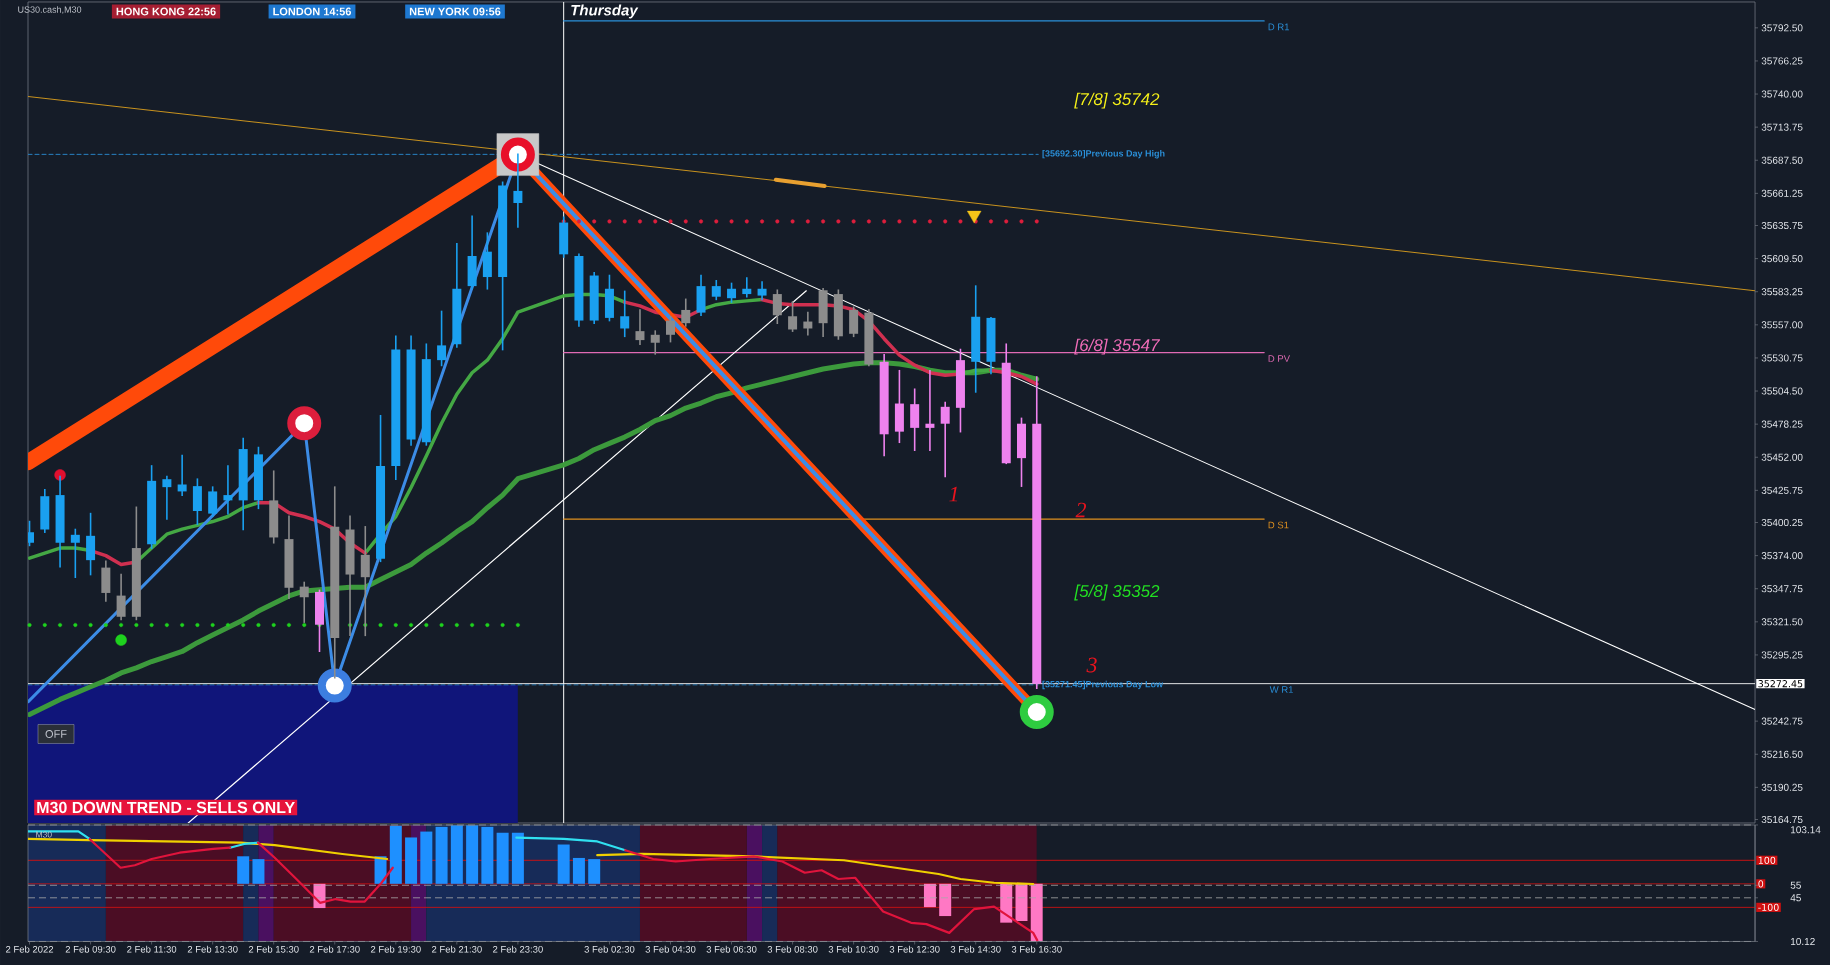 The width and height of the screenshot is (1830, 965). I want to click on ref-line-label: 0, so click(1761, 884).